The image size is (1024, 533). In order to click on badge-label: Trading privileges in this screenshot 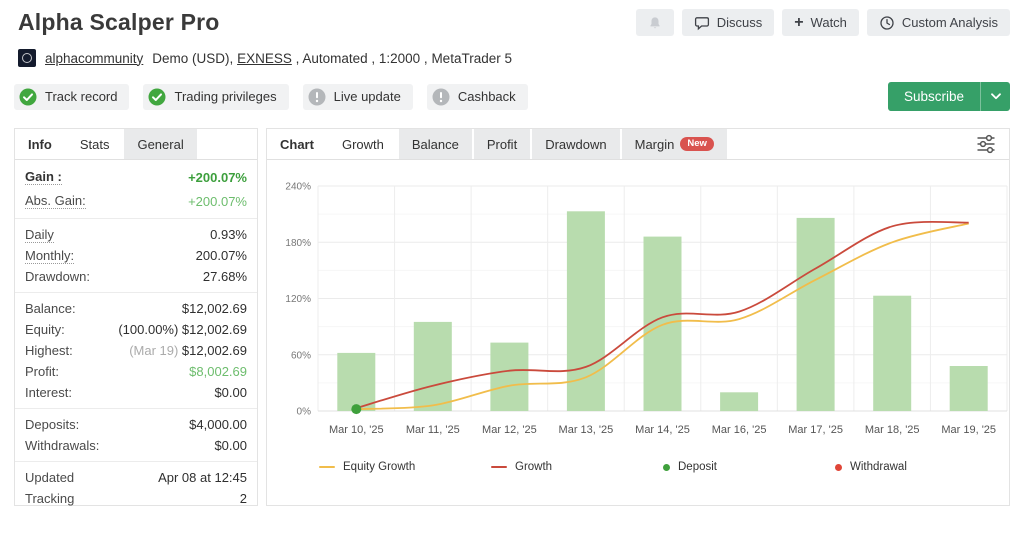, I will do `click(225, 96)`.